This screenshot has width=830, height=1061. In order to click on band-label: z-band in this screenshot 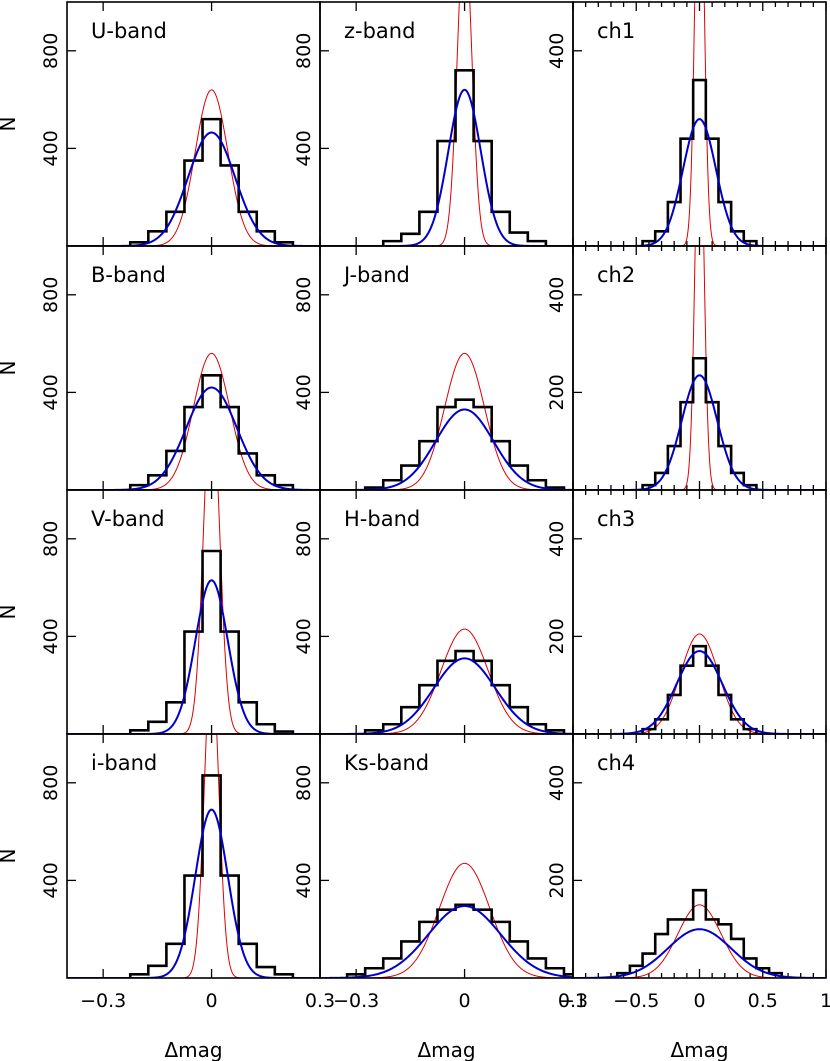, I will do `click(379, 31)`.